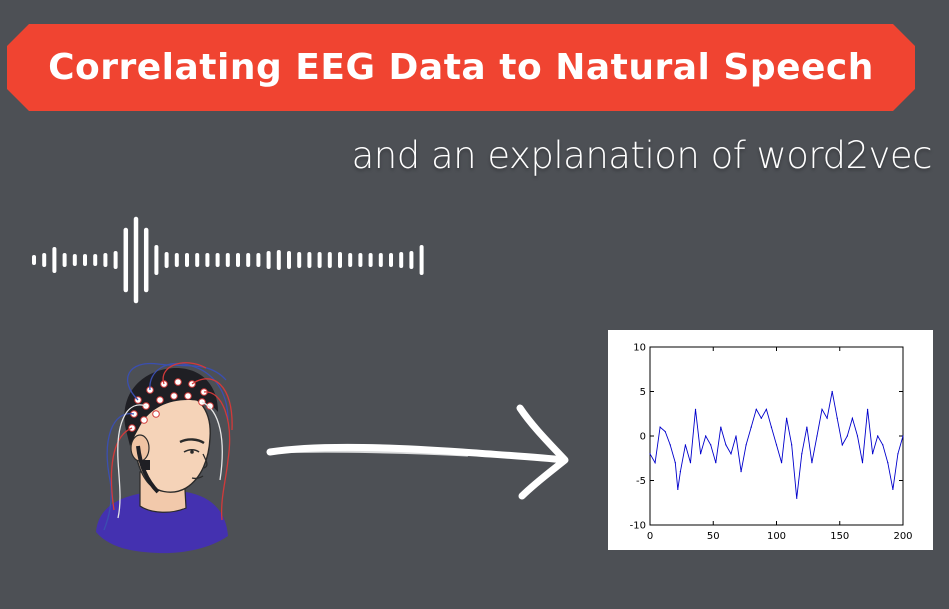 This screenshot has width=949, height=609. Describe the element at coordinates (641, 481) in the screenshot. I see `y-tick-label: -5` at that location.